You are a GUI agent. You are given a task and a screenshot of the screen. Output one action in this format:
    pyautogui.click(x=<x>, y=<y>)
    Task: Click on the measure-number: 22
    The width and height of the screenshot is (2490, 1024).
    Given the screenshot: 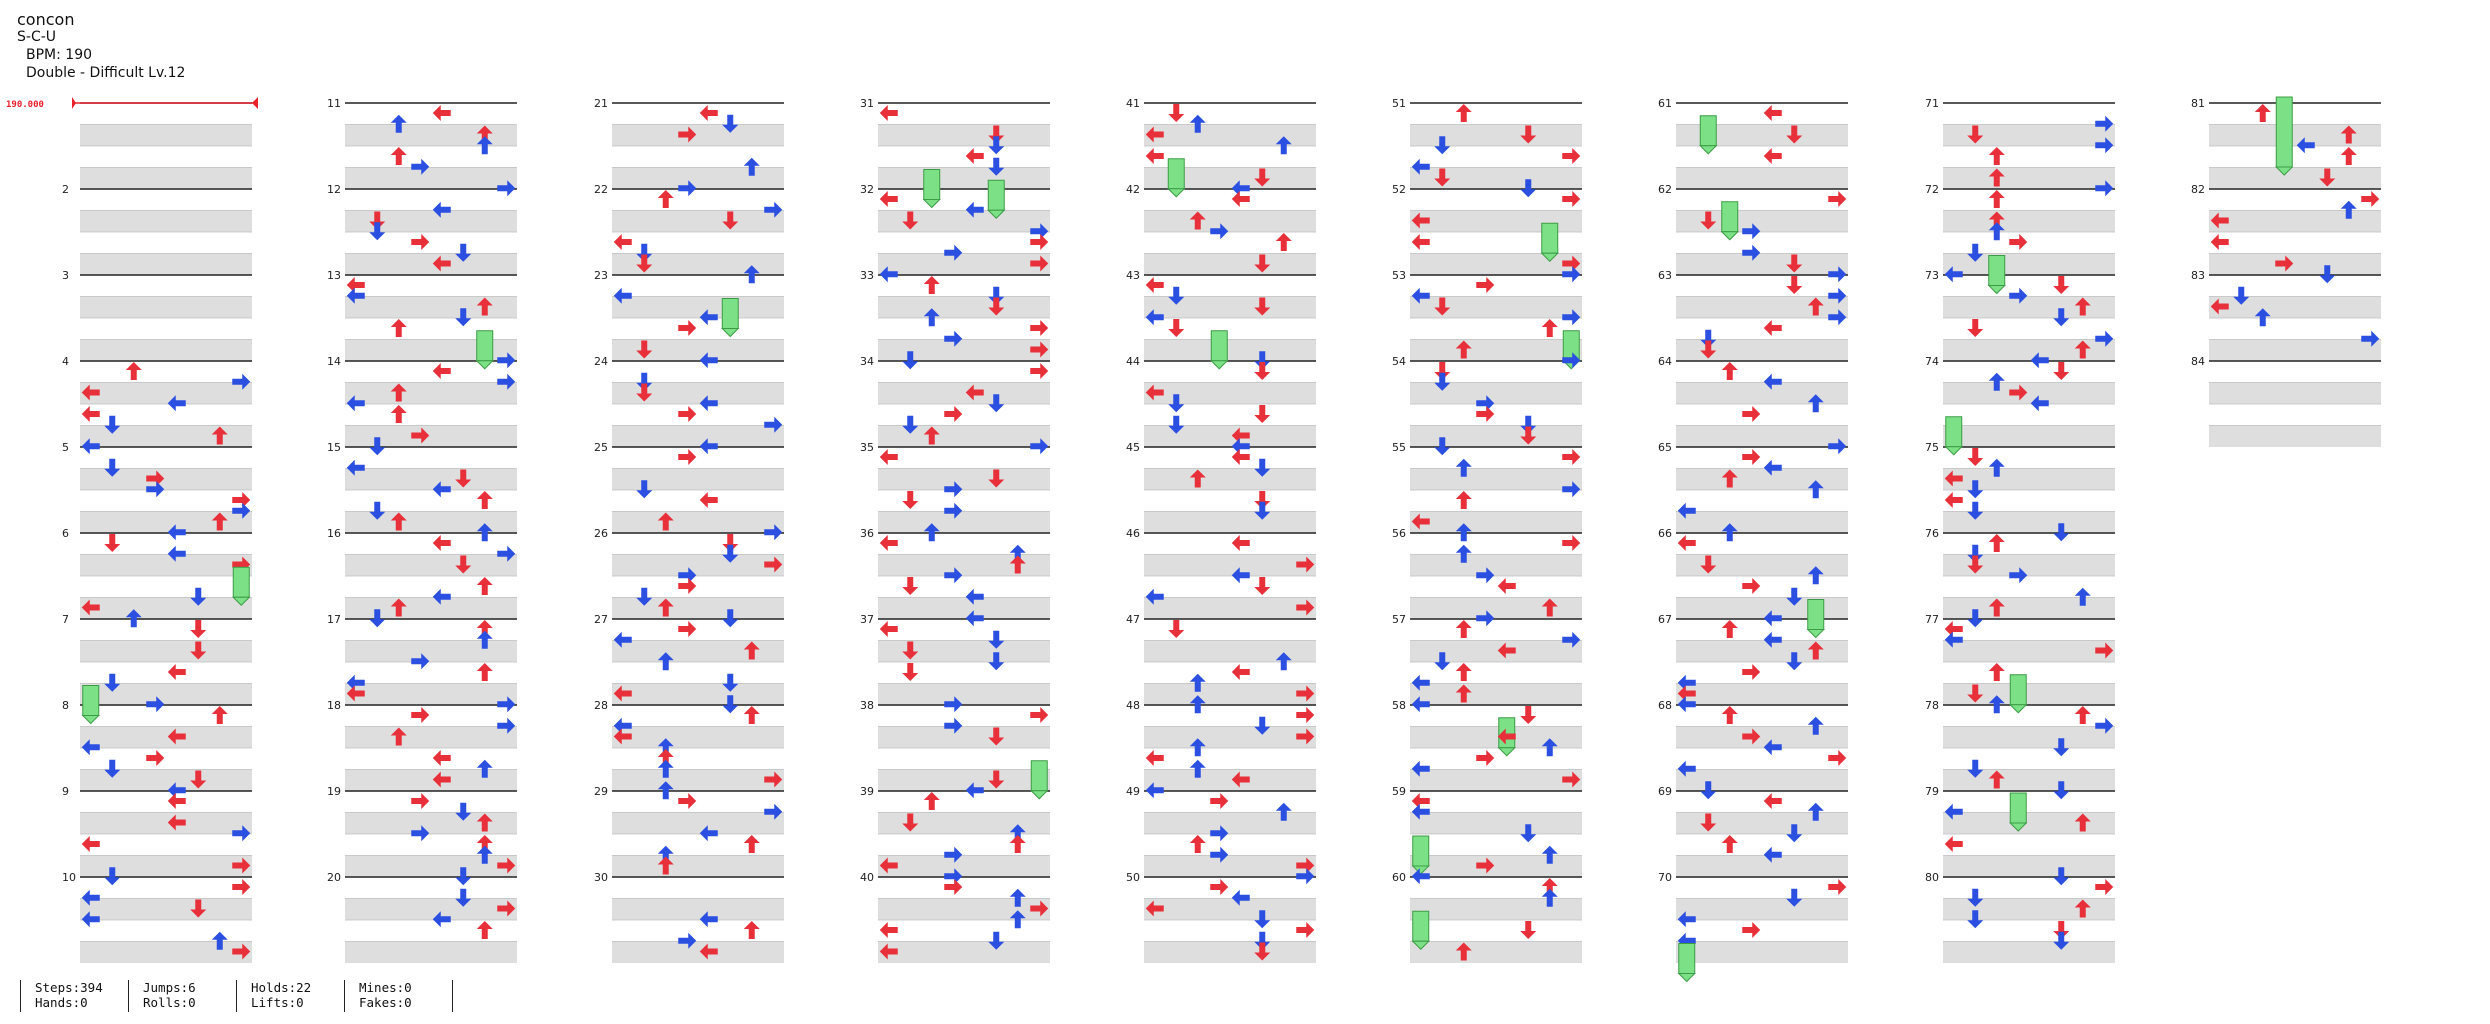 What is the action you would take?
    pyautogui.click(x=601, y=189)
    